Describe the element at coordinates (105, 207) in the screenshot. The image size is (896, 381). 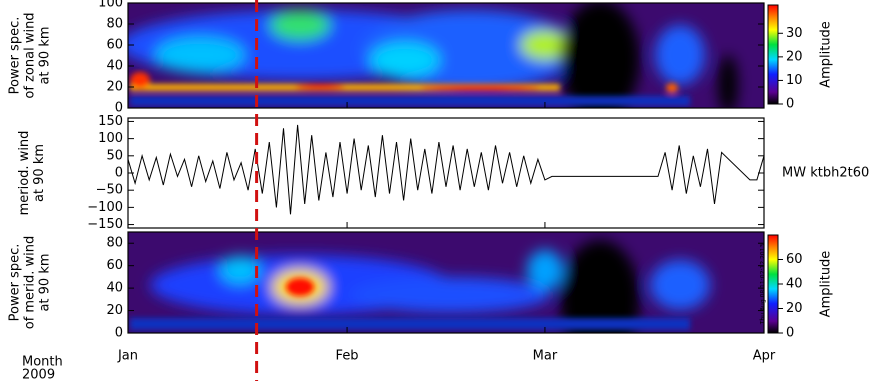
I see `y-tick-label: −100` at that location.